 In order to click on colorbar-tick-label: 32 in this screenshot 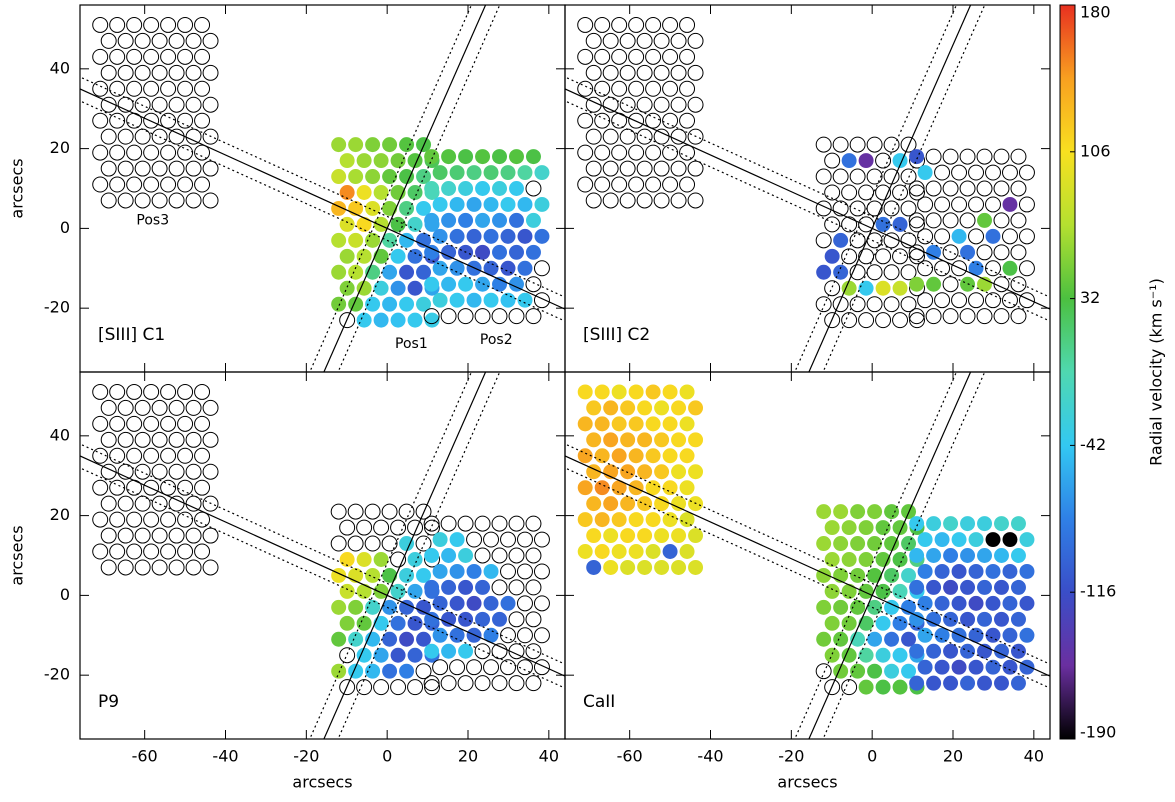, I will do `click(1090, 297)`.